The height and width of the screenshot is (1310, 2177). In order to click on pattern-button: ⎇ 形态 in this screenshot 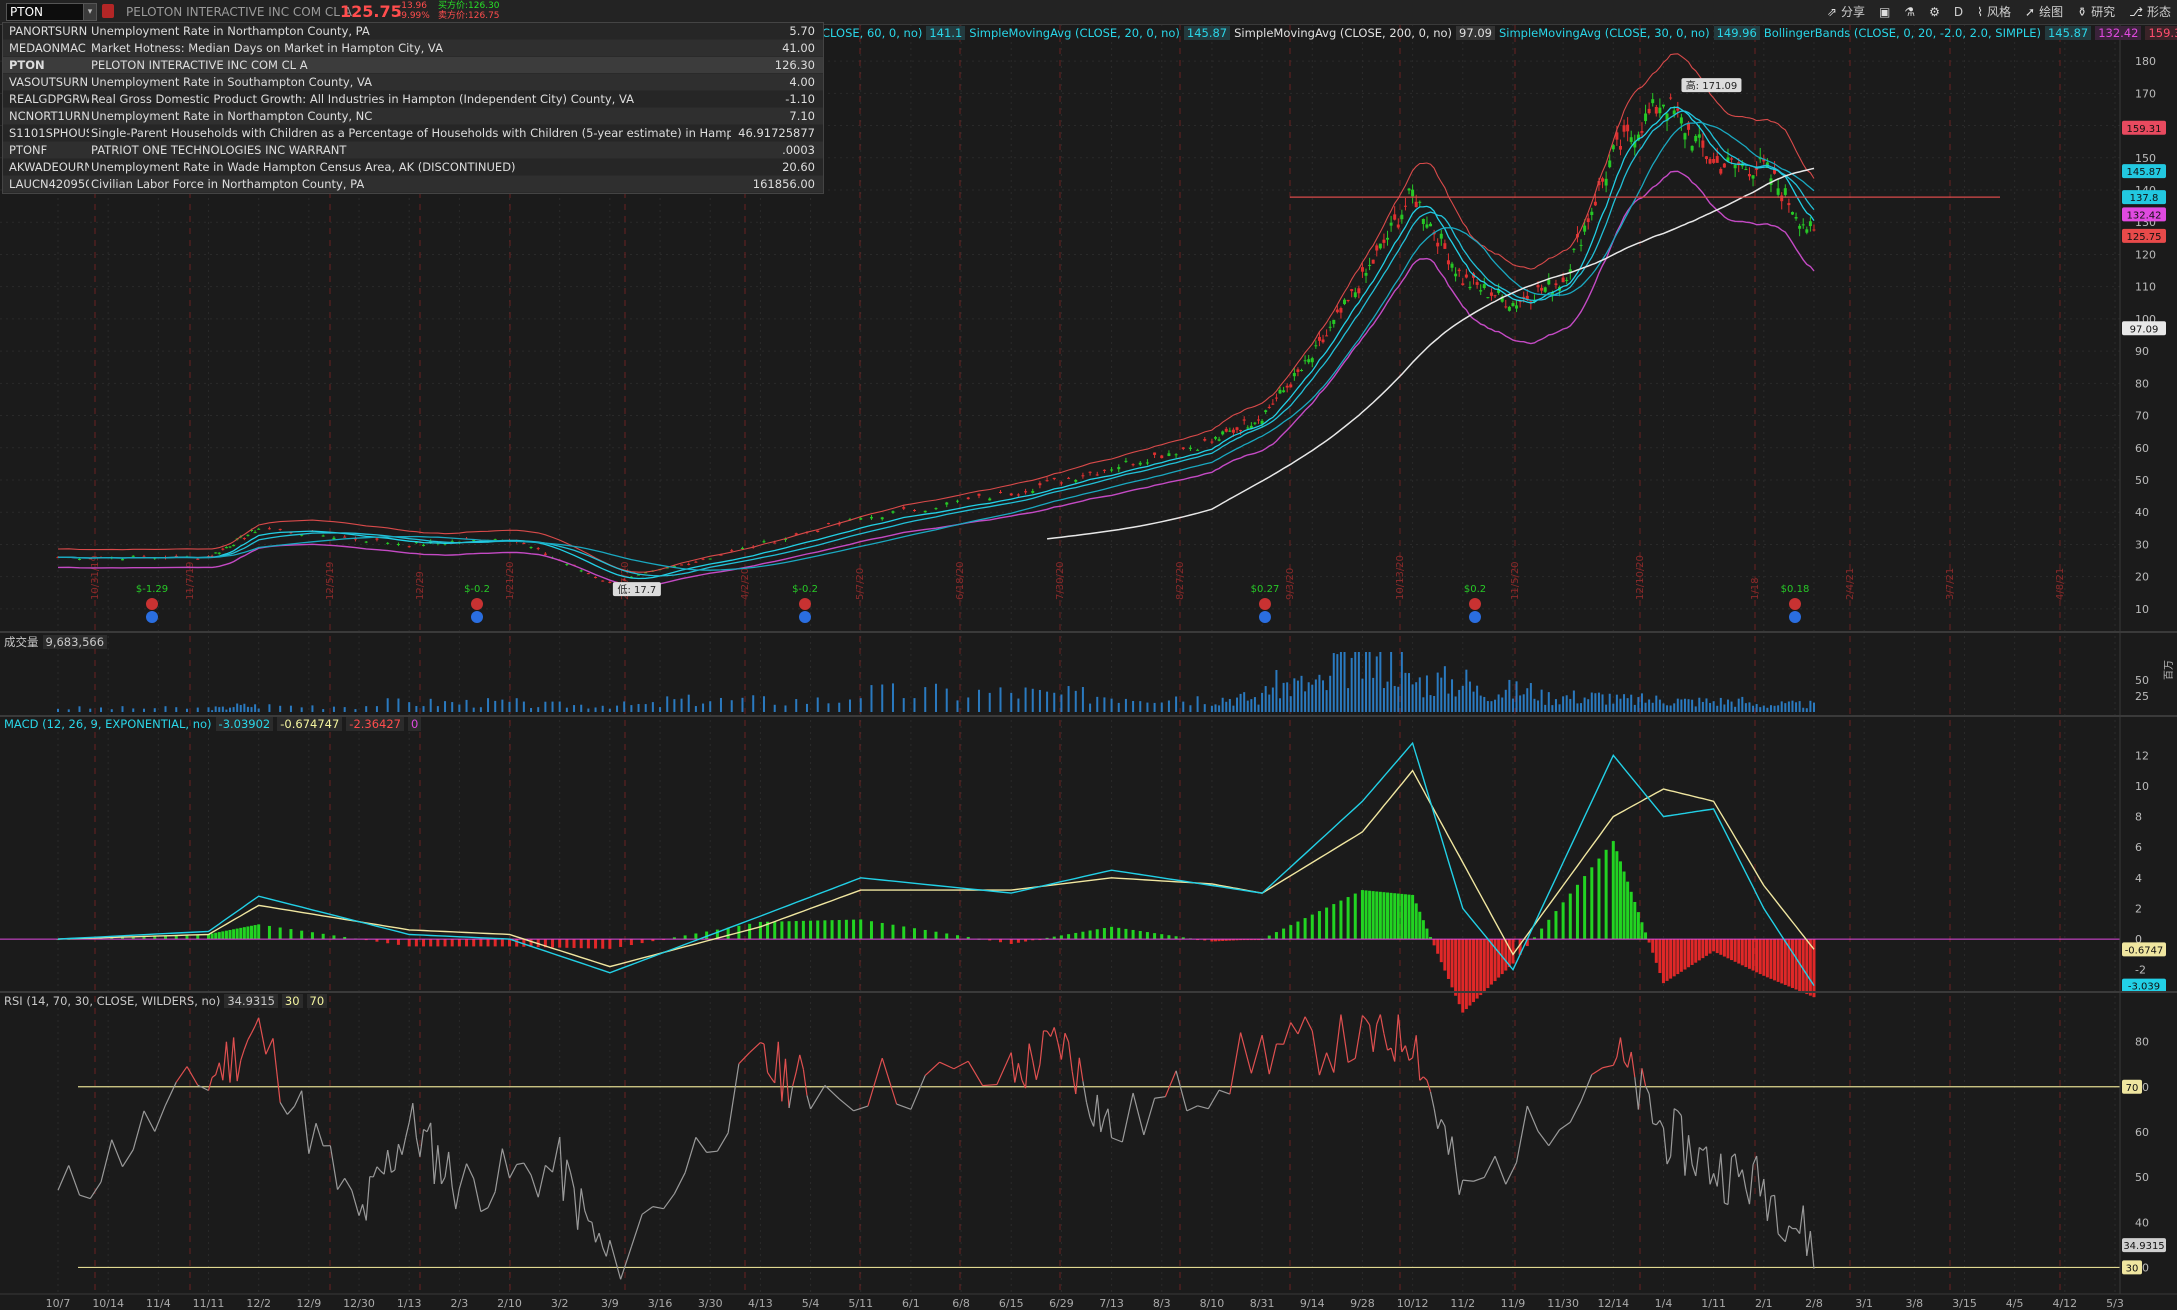, I will do `click(2150, 11)`.